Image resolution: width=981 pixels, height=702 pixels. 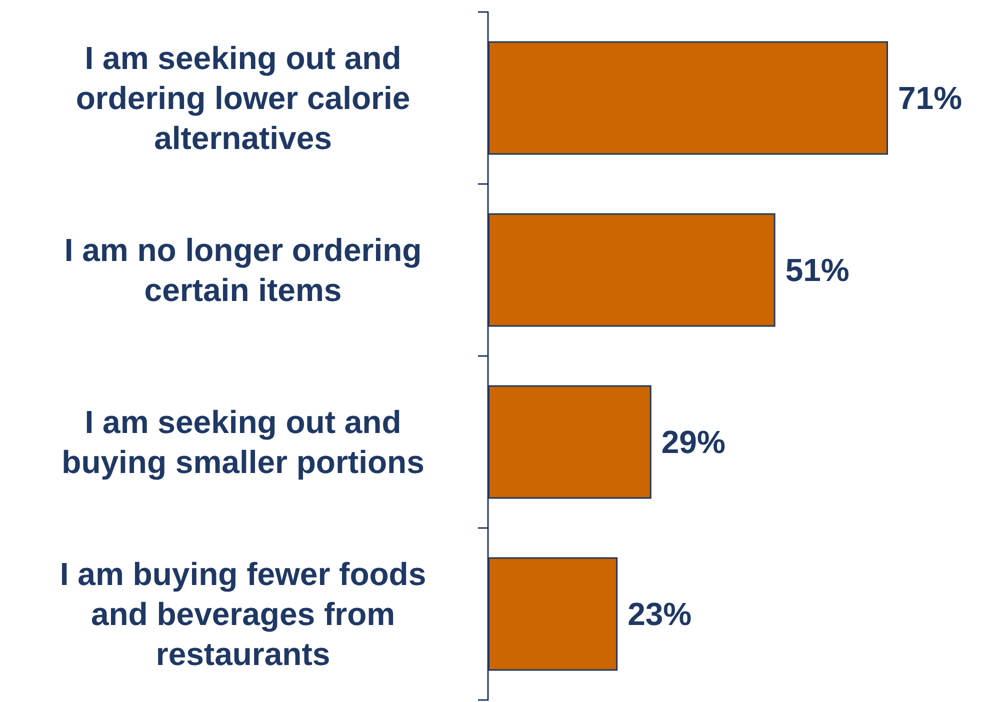 I want to click on data-label: 29%, so click(x=693, y=442).